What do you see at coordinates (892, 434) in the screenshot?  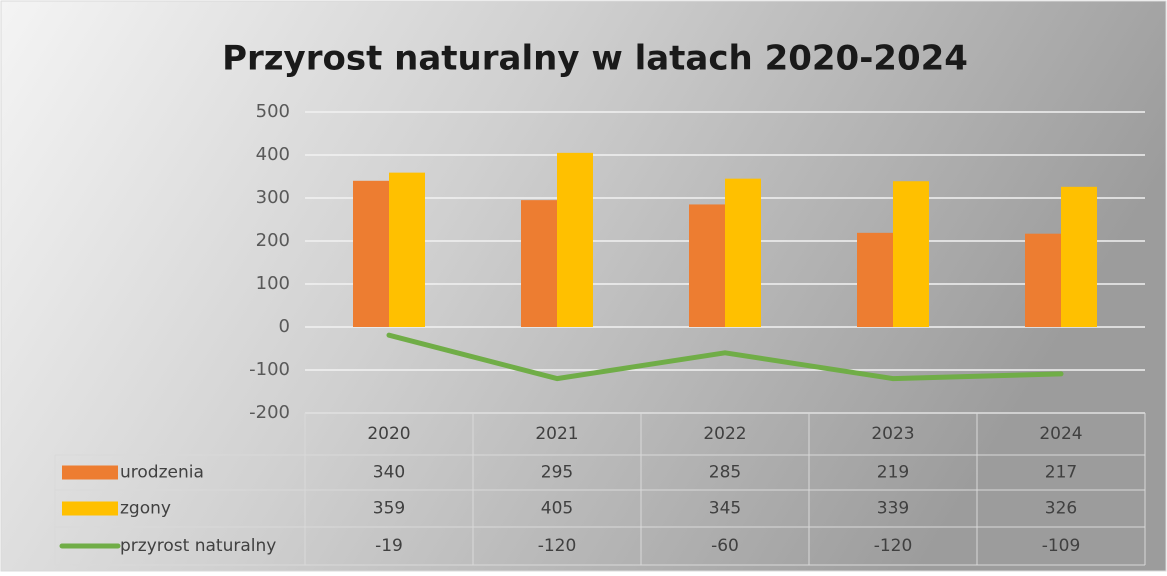 I see `x-tick-label: 2023` at bounding box center [892, 434].